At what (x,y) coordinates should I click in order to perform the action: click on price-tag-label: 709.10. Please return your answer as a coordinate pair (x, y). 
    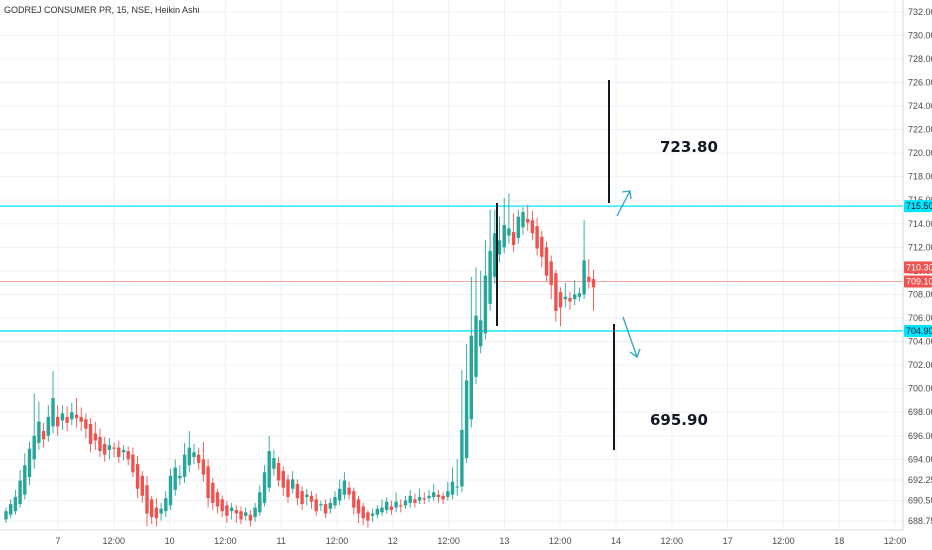
    Looking at the image, I should click on (919, 281).